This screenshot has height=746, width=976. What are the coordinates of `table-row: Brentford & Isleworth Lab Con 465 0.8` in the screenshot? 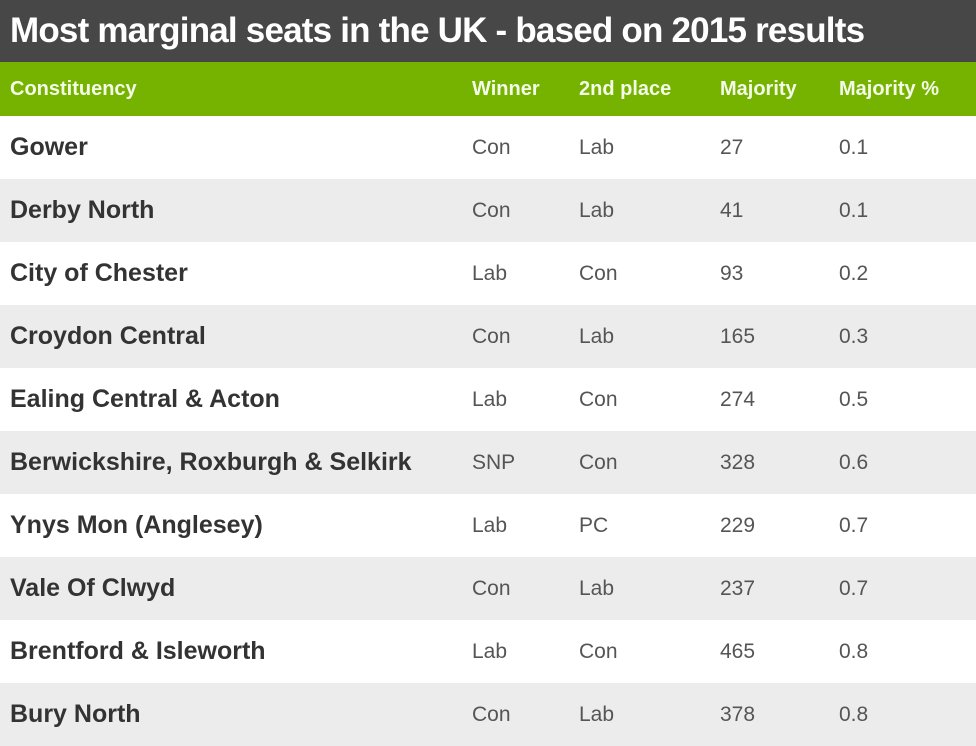 It's located at (488, 651).